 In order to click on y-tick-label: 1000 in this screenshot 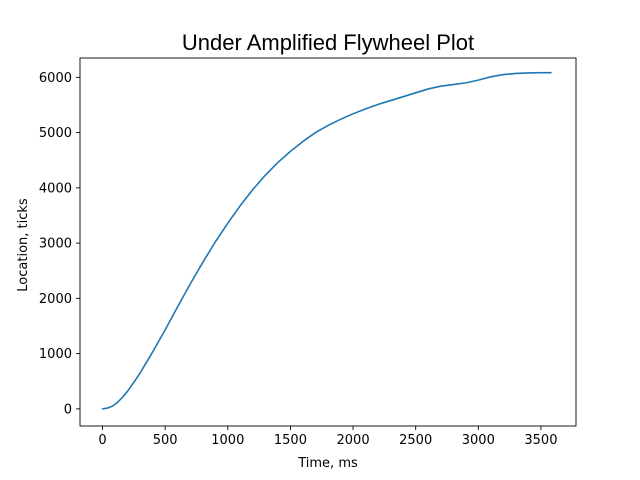, I will do `click(55, 354)`.